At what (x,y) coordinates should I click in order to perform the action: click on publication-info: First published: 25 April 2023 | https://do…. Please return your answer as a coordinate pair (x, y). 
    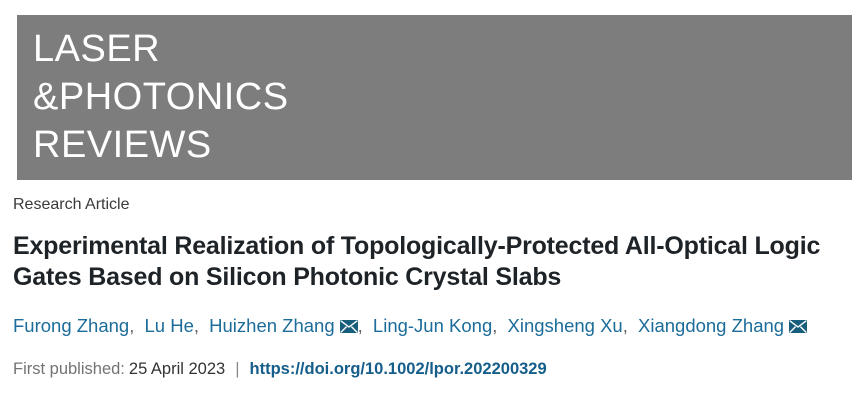
    Looking at the image, I should click on (434, 369).